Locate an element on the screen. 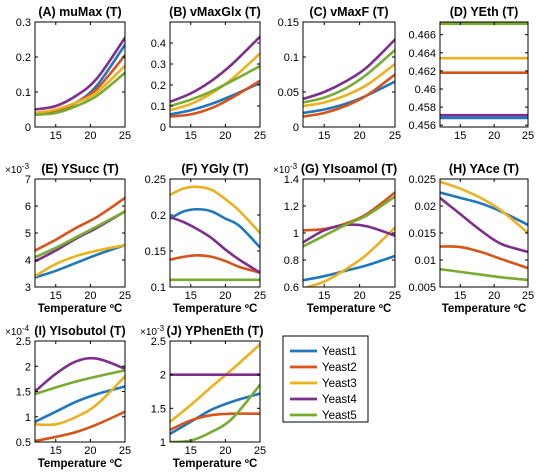 The width and height of the screenshot is (550, 475). y-tick-label: 0.25 is located at coordinates (155, 180).